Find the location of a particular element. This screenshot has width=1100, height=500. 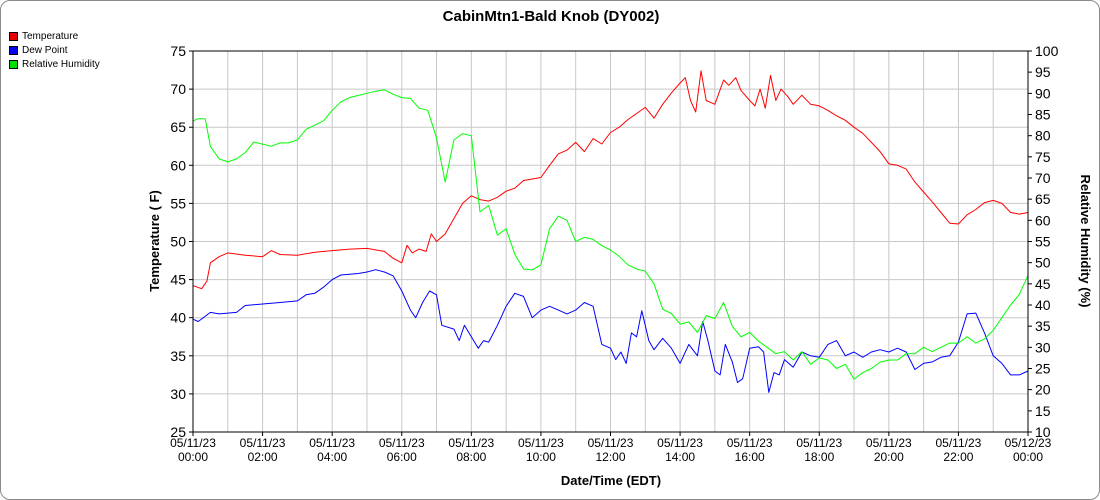

legend-swatch-temperature is located at coordinates (13, 36).